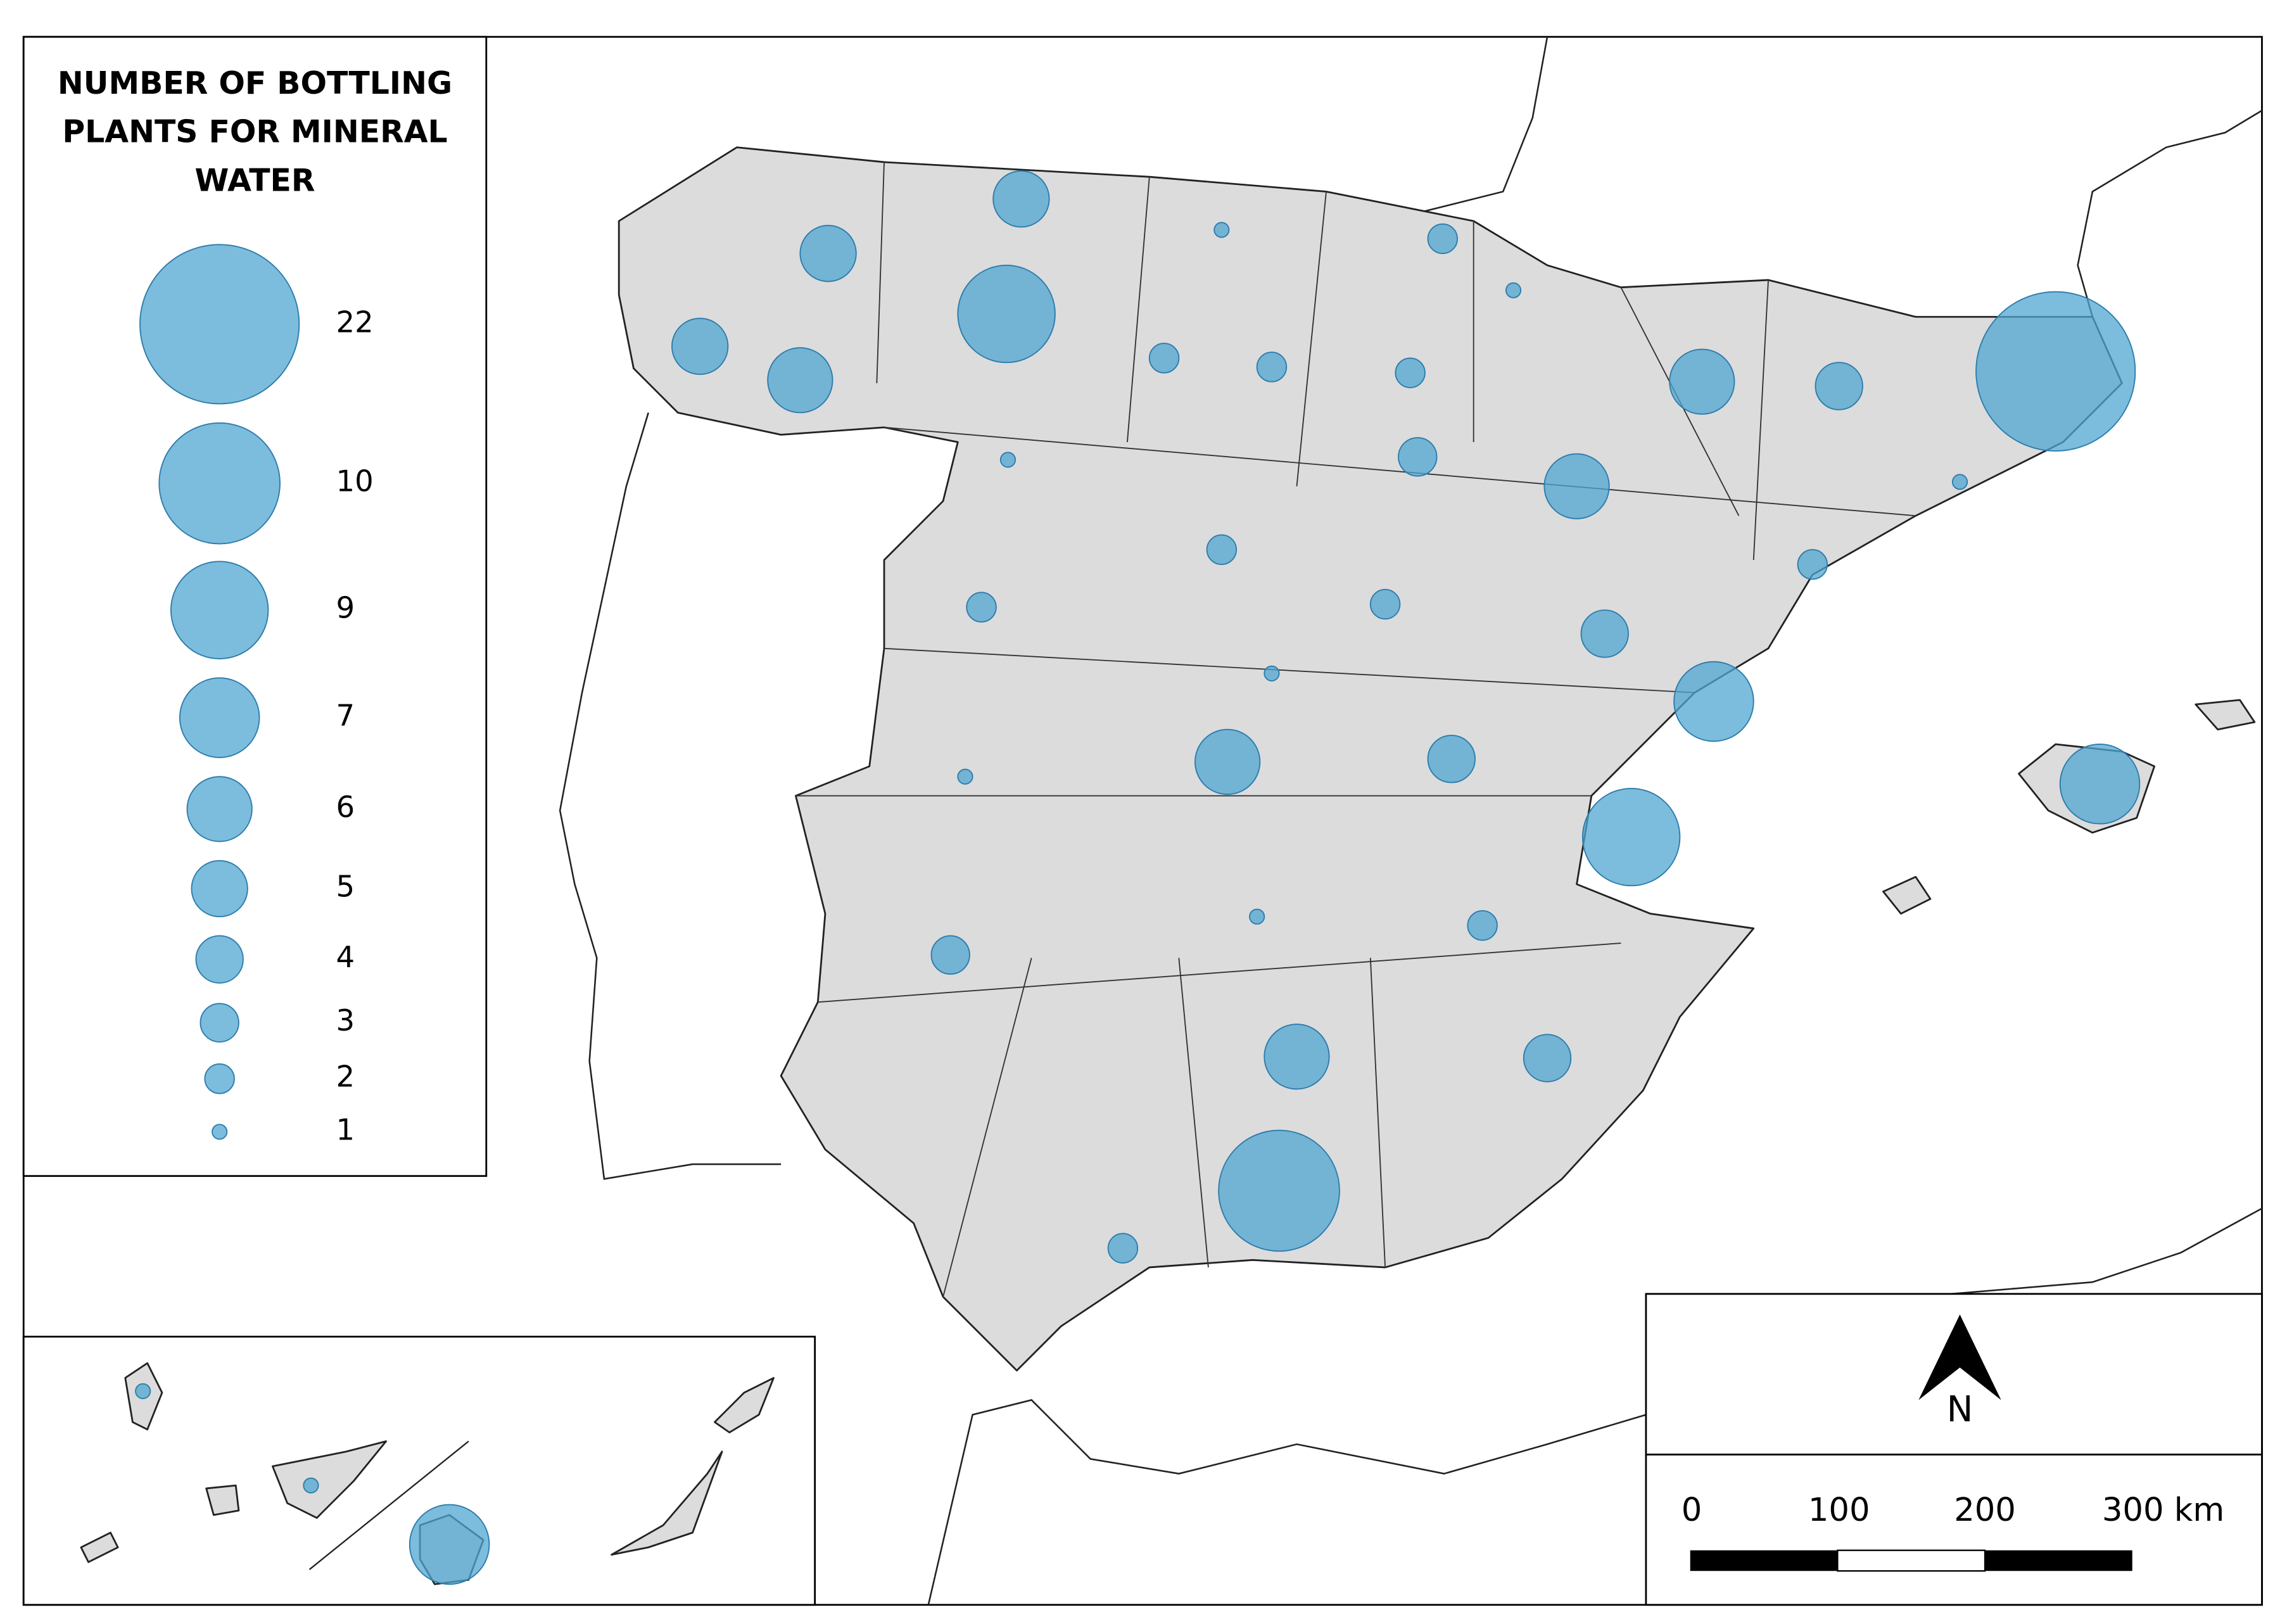 The height and width of the screenshot is (1624, 2287). What do you see at coordinates (1960, 1409) in the screenshot?
I see `north-label: N` at bounding box center [1960, 1409].